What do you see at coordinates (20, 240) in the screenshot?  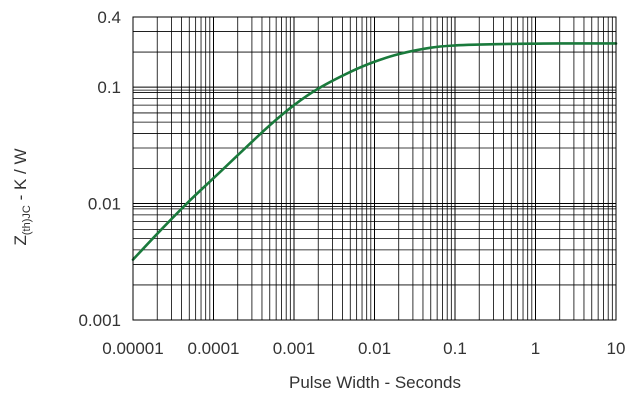 I see `y-axis-title-main: Z` at bounding box center [20, 240].